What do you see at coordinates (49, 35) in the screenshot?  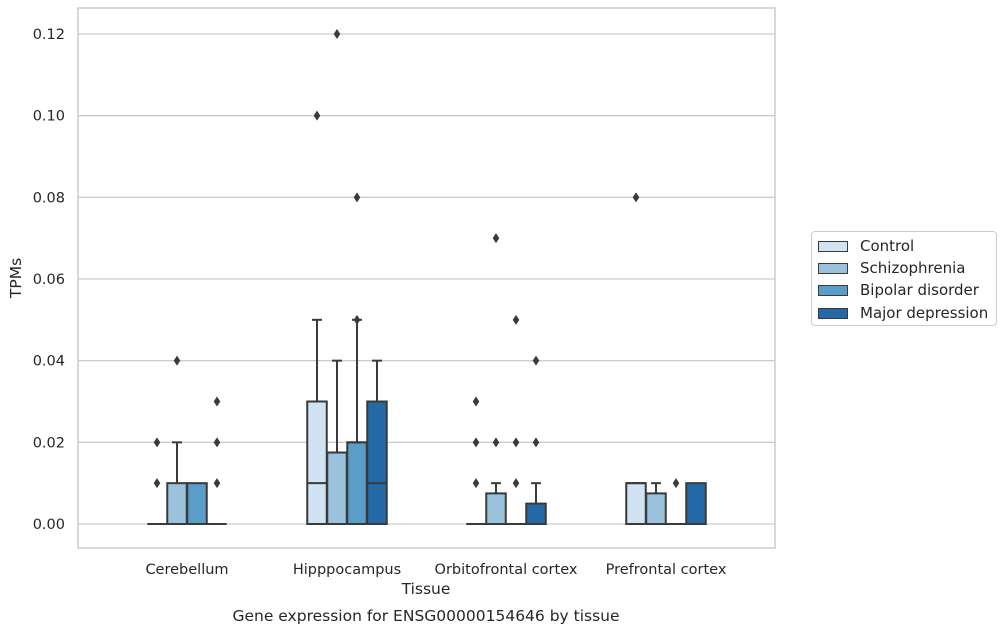 I see `y-tick-label: 0.12` at bounding box center [49, 35].